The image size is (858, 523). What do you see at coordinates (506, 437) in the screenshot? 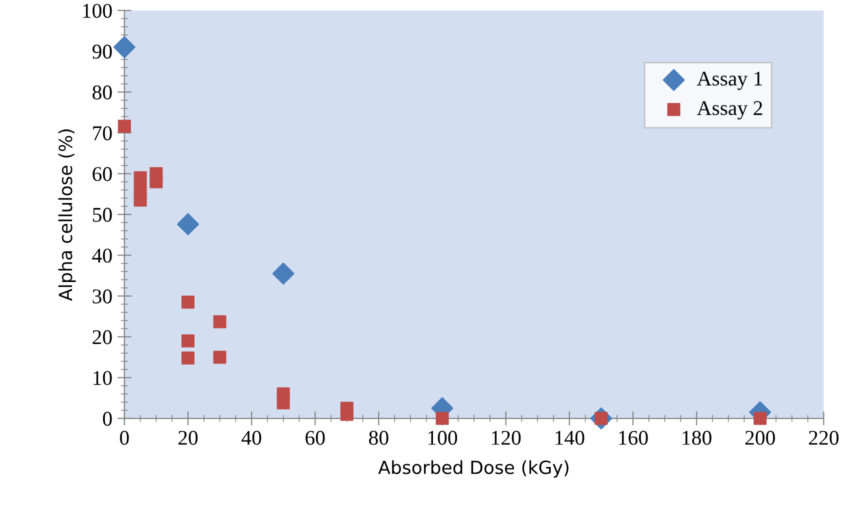
I see `x-tick-label: 120` at bounding box center [506, 437].